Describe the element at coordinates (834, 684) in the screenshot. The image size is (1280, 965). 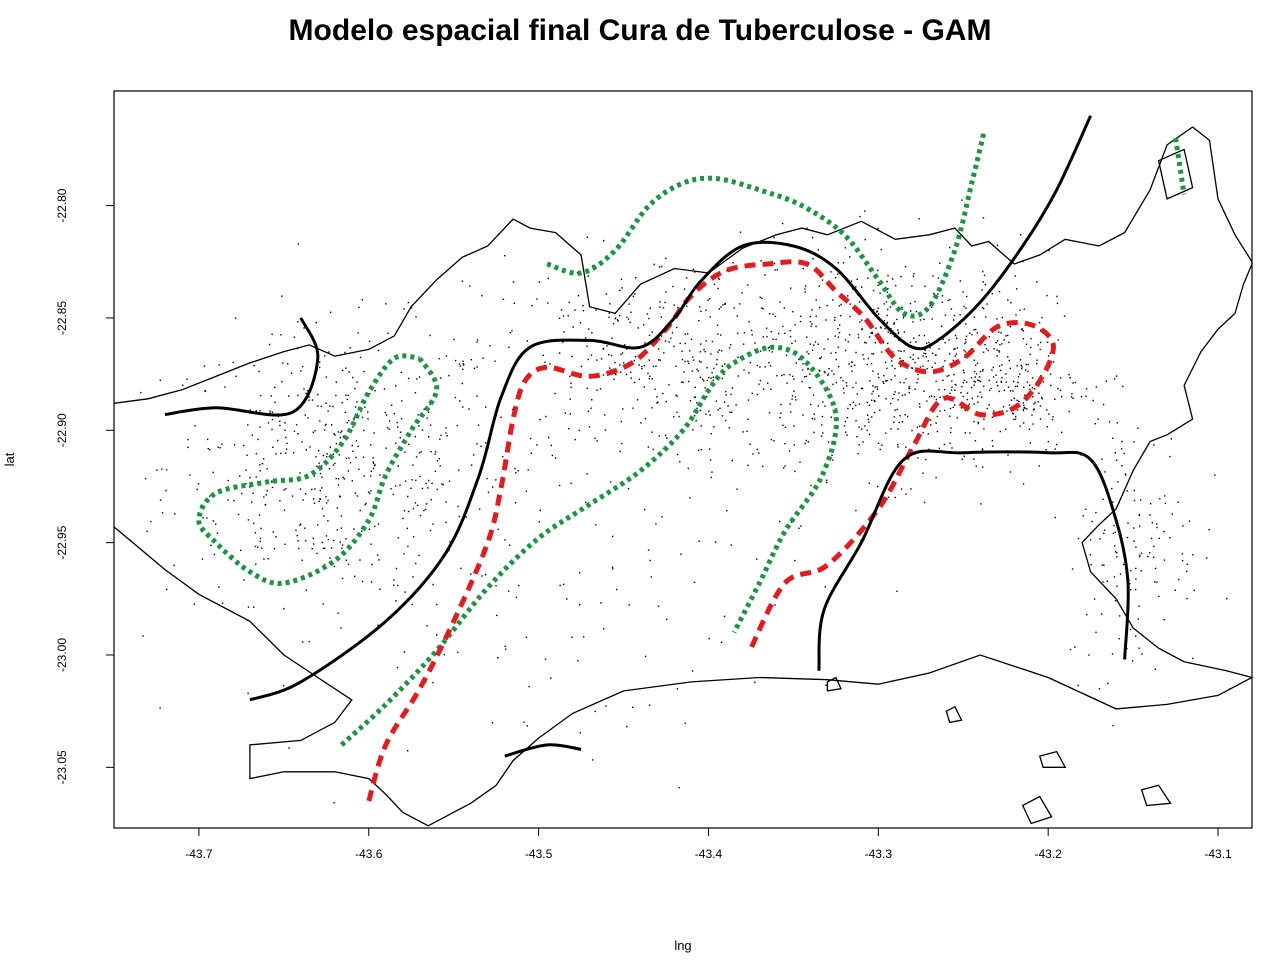
I see `island-outline` at that location.